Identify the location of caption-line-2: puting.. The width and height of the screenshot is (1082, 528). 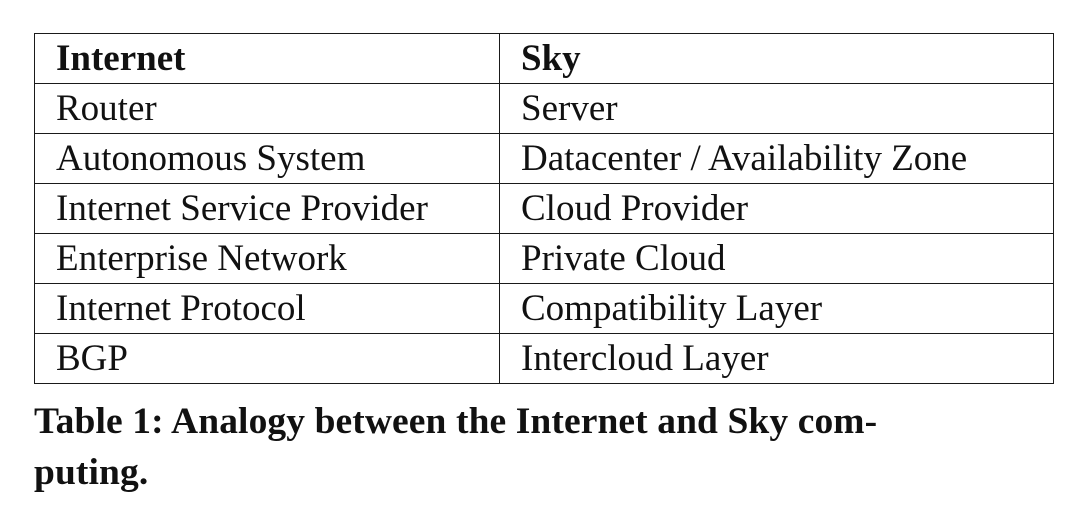
(91, 472).